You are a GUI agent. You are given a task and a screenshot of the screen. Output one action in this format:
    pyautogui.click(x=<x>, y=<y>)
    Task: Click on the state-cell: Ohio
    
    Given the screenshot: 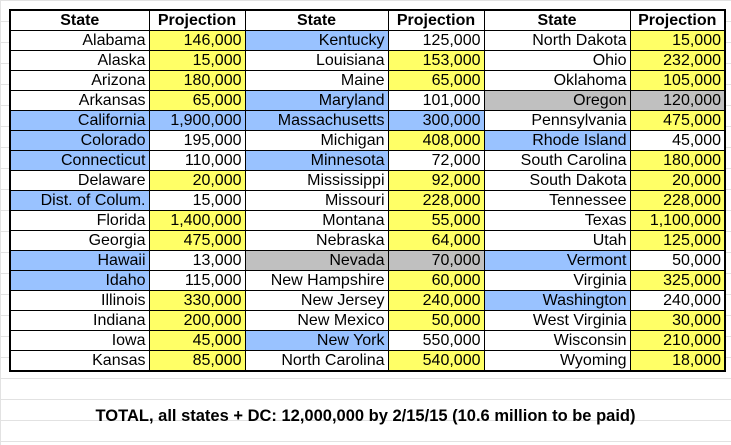 What is the action you would take?
    pyautogui.click(x=557, y=60)
    